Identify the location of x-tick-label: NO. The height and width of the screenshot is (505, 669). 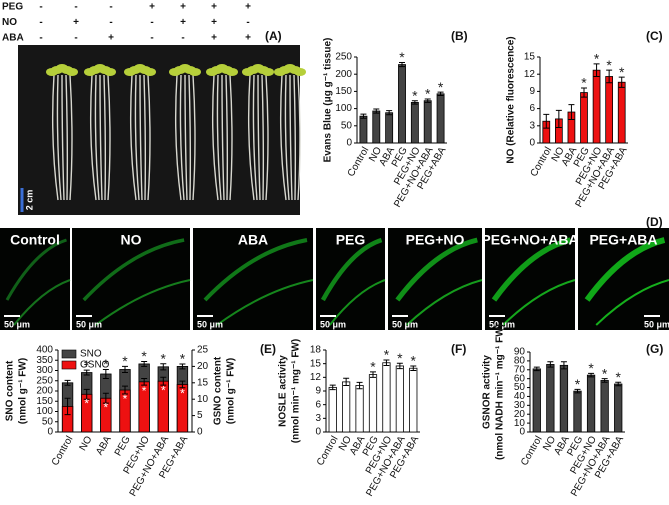
(86, 443).